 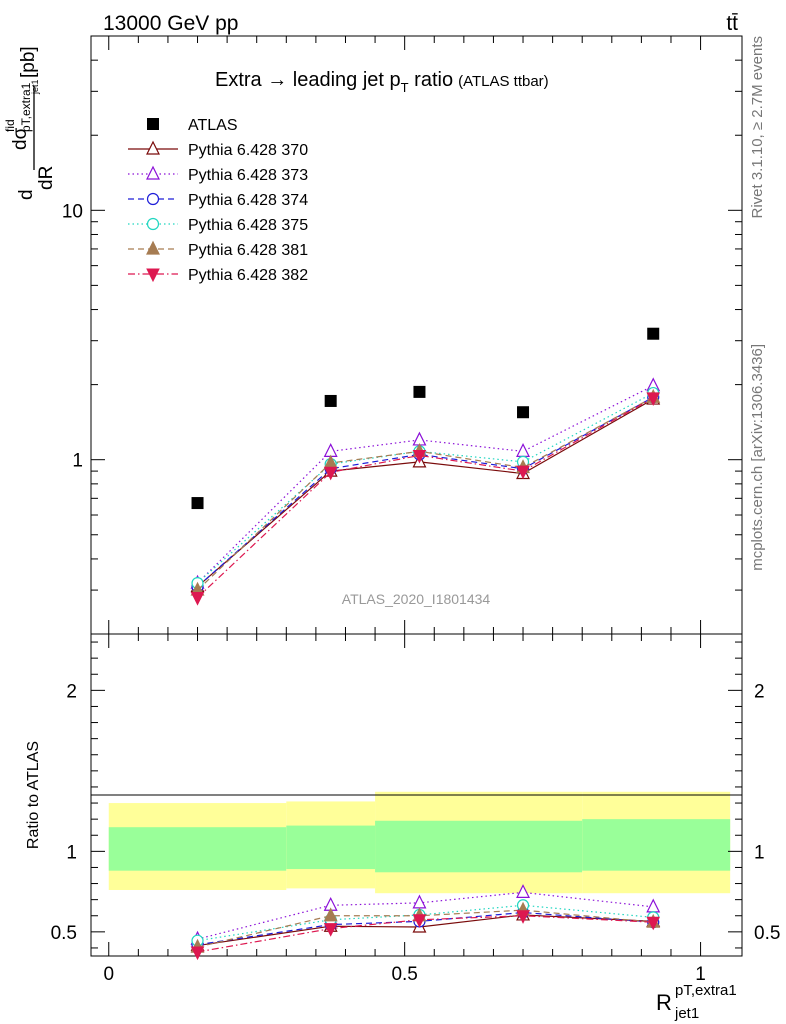 I want to click on x-tick-label: 0.5, so click(x=404, y=974).